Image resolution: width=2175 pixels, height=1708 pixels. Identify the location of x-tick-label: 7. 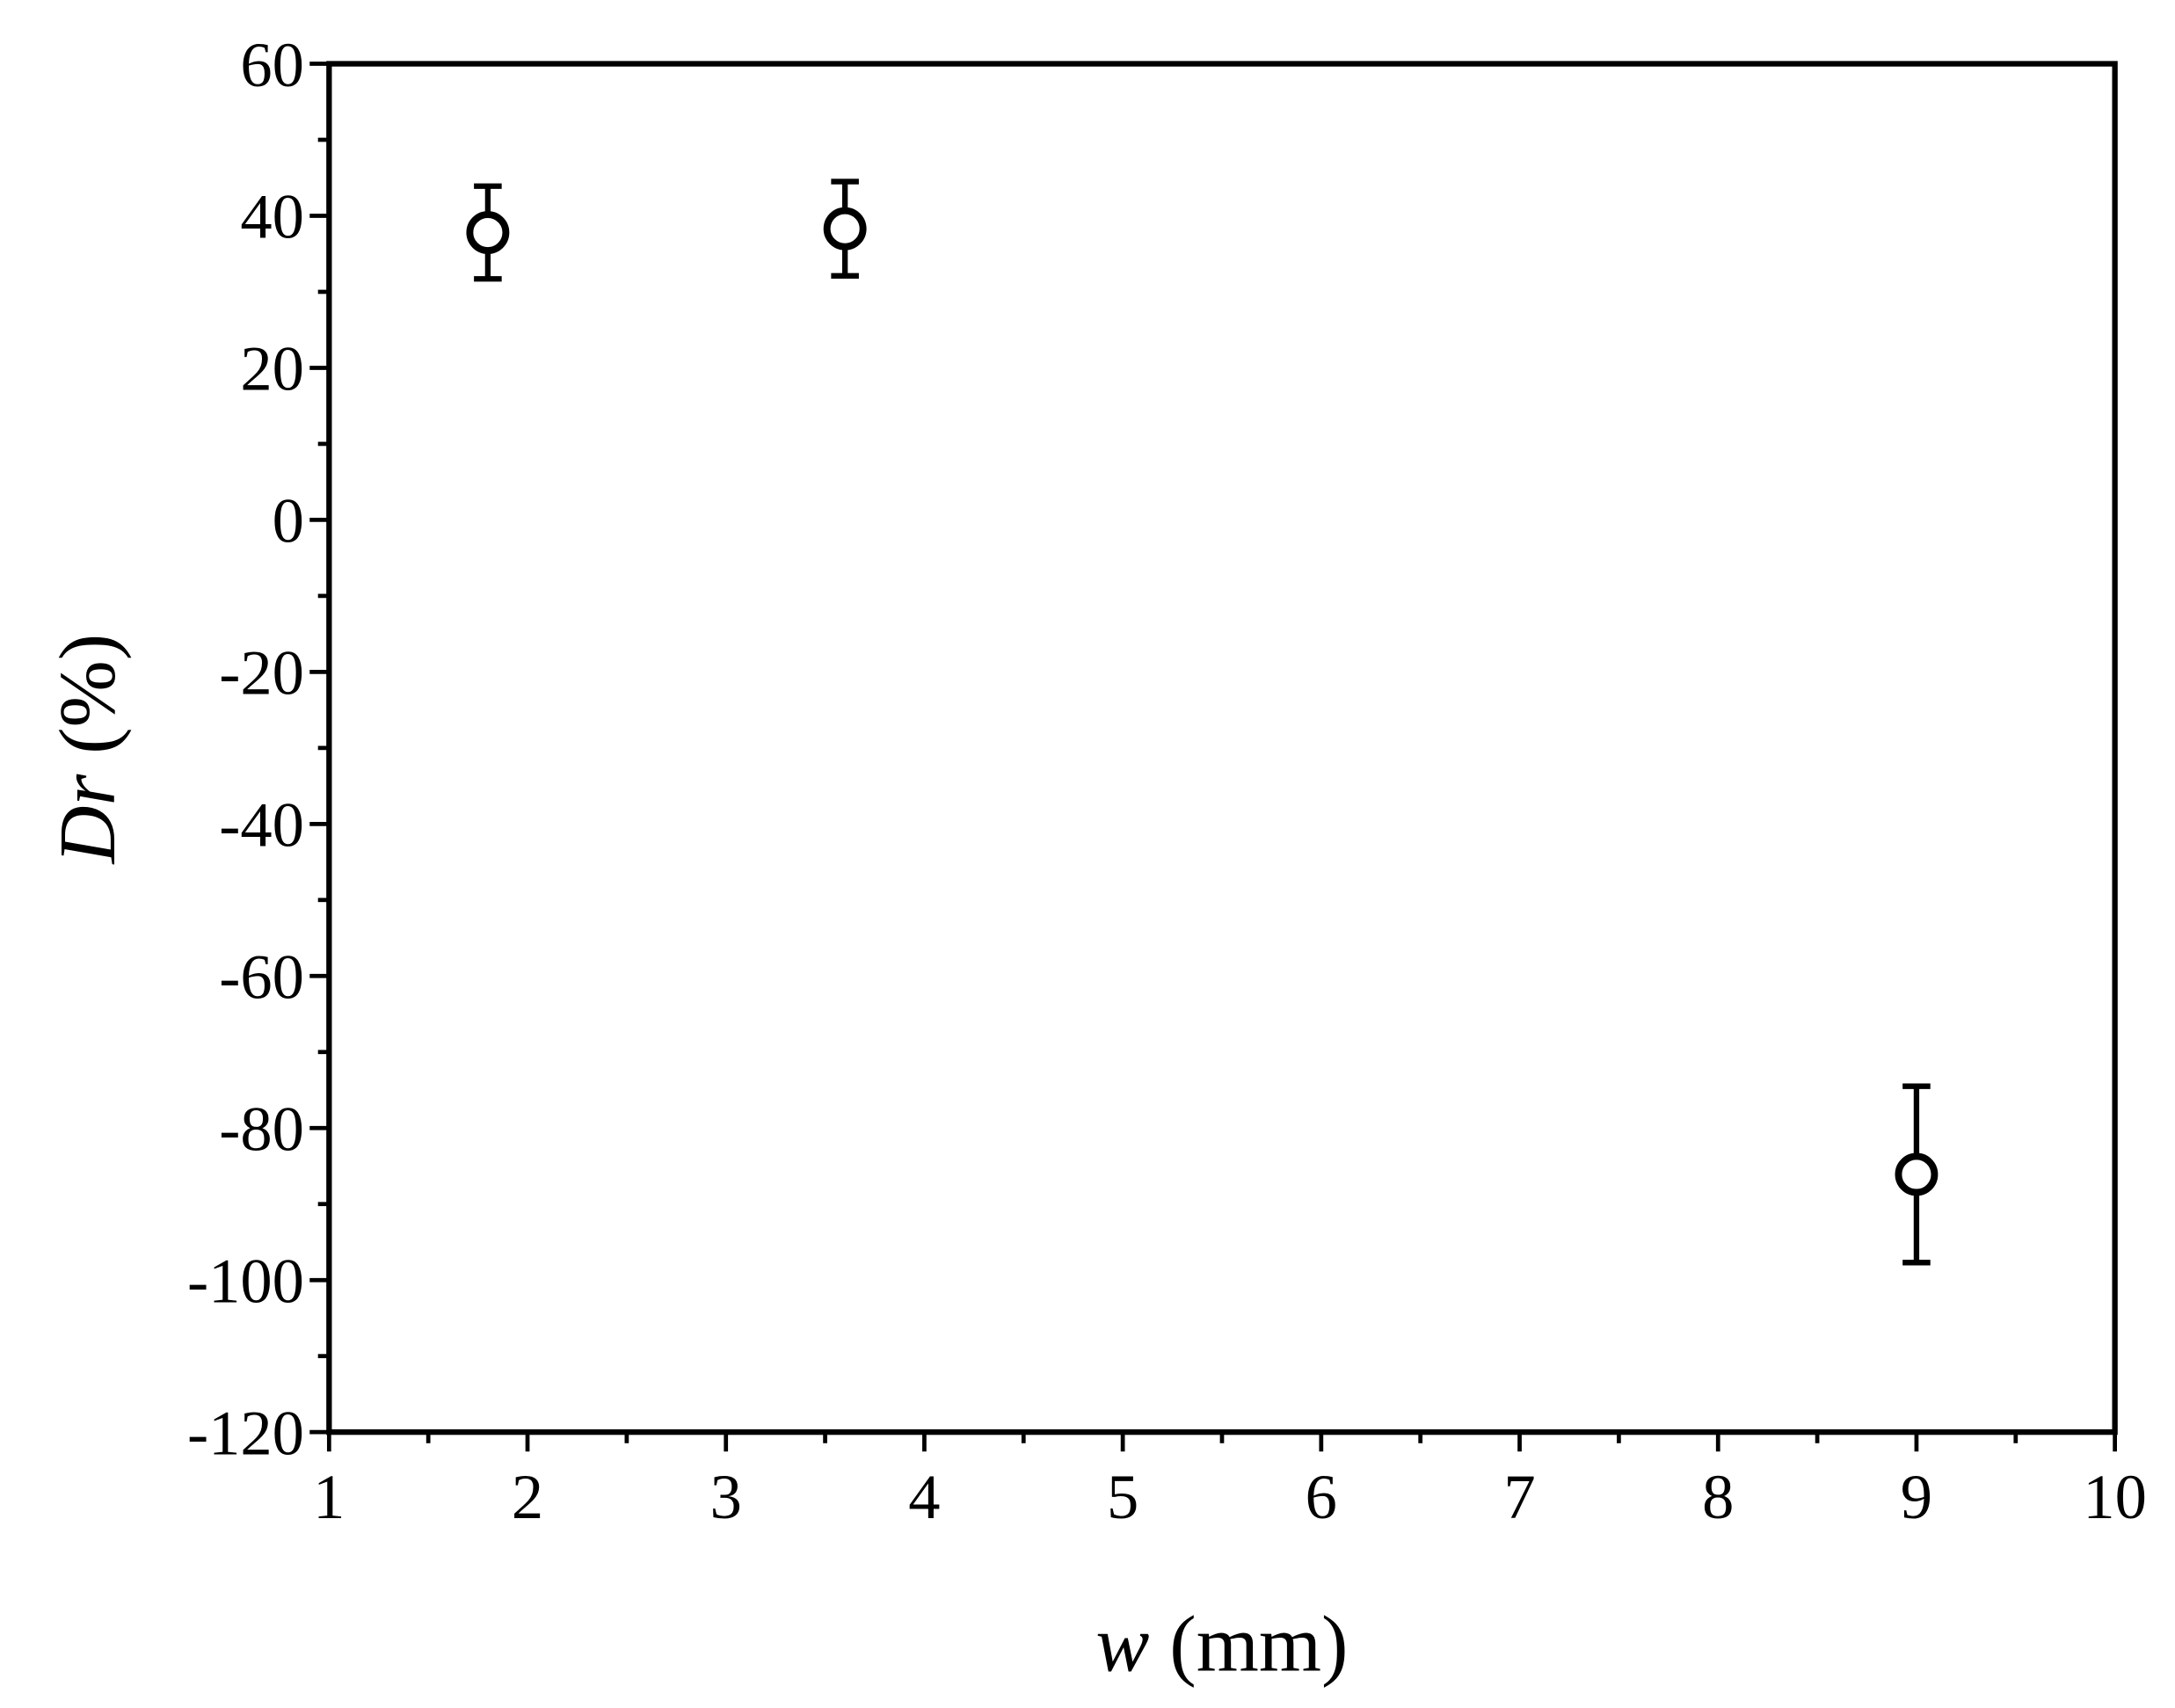
(1519, 1496).